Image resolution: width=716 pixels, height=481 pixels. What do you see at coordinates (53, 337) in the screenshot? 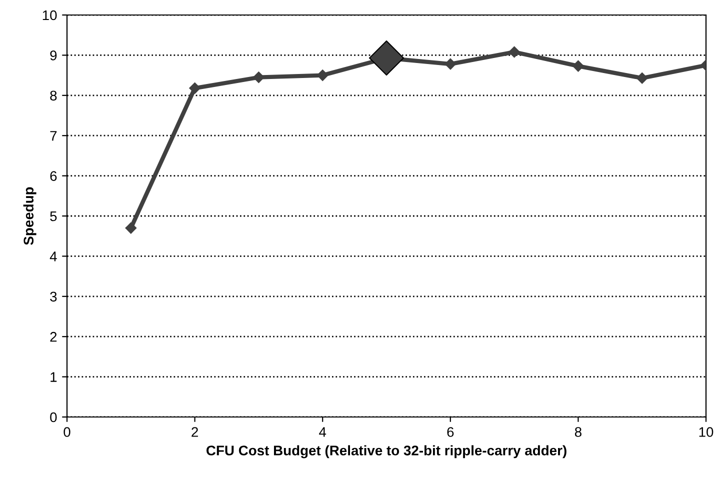
I see `y-tick-label: 2` at bounding box center [53, 337].